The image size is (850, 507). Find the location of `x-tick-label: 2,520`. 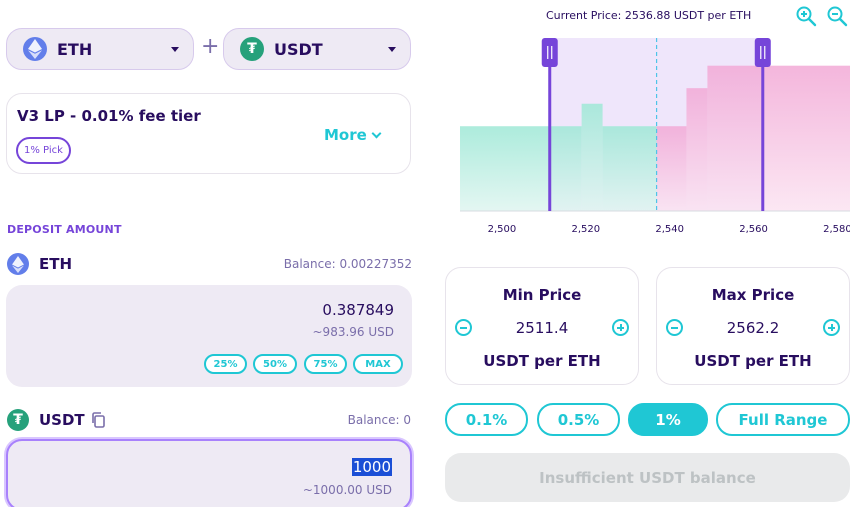

x-tick-label: 2,520 is located at coordinates (585, 229).